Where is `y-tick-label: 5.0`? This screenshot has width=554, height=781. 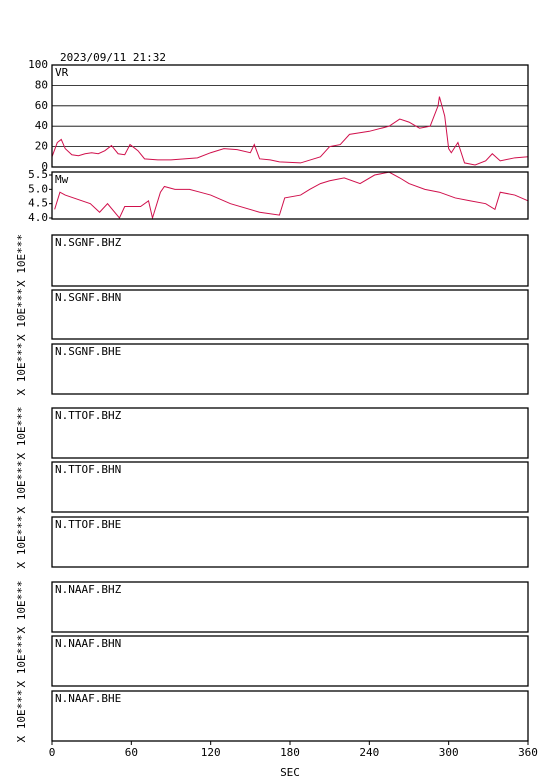
y-tick-label: 5.0 is located at coordinates (38, 188).